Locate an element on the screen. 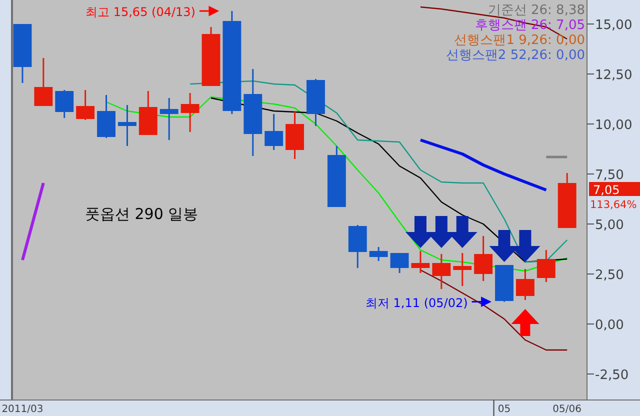 The height and width of the screenshot is (416, 640). text: 7,05 is located at coordinates (606, 190).